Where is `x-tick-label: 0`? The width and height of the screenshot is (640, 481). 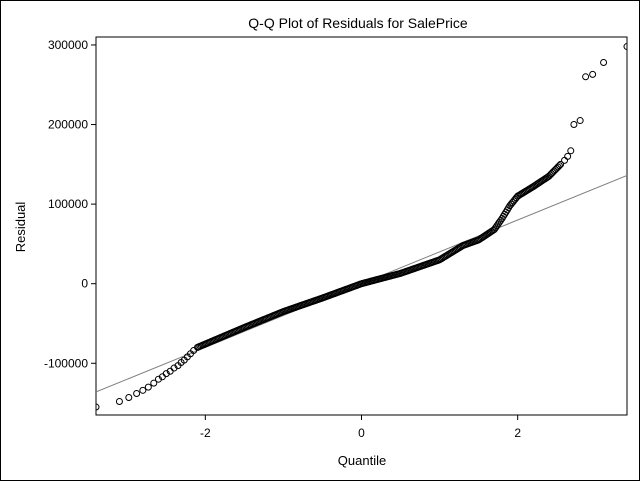
x-tick-label: 0 is located at coordinates (361, 433).